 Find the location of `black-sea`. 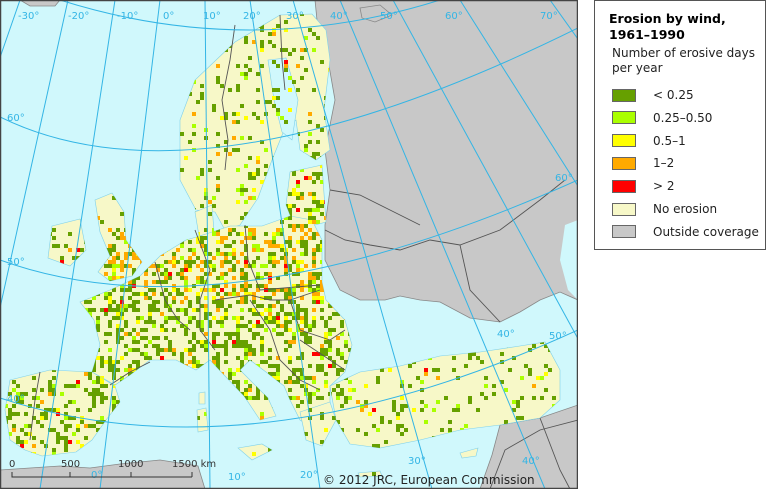

black-sea is located at coordinates (432, 329).